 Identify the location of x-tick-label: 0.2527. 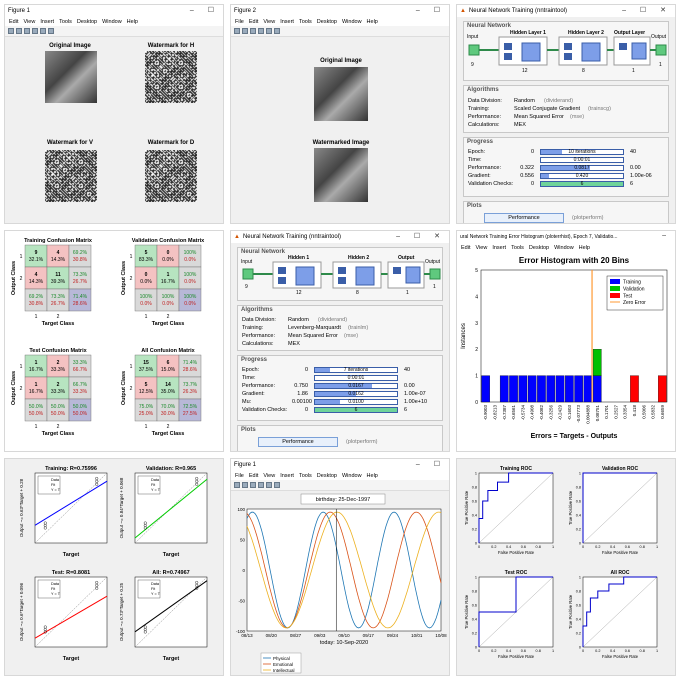
(615, 412).